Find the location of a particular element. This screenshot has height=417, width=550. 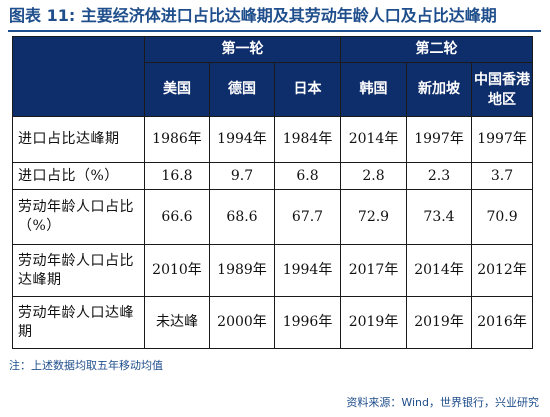

table-cell: 1989年 is located at coordinates (242, 270).